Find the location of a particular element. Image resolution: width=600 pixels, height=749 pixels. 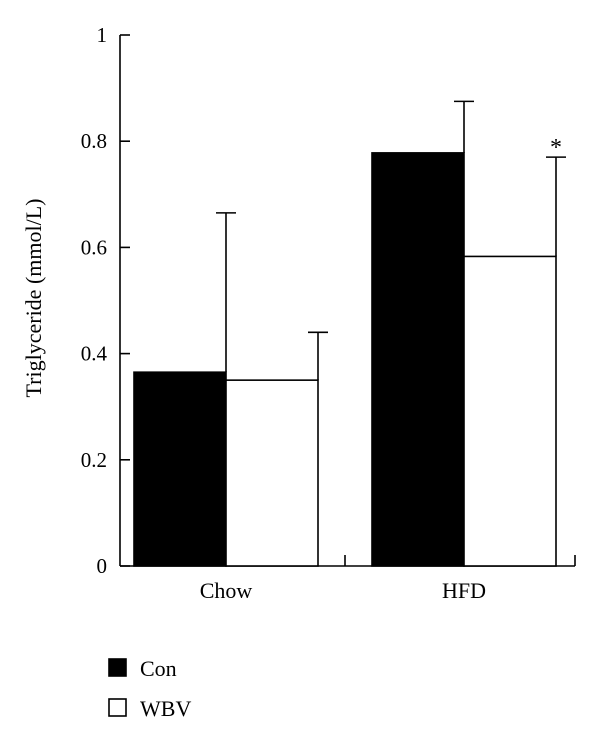

y-tick-label: 0.4 is located at coordinates (94, 354).